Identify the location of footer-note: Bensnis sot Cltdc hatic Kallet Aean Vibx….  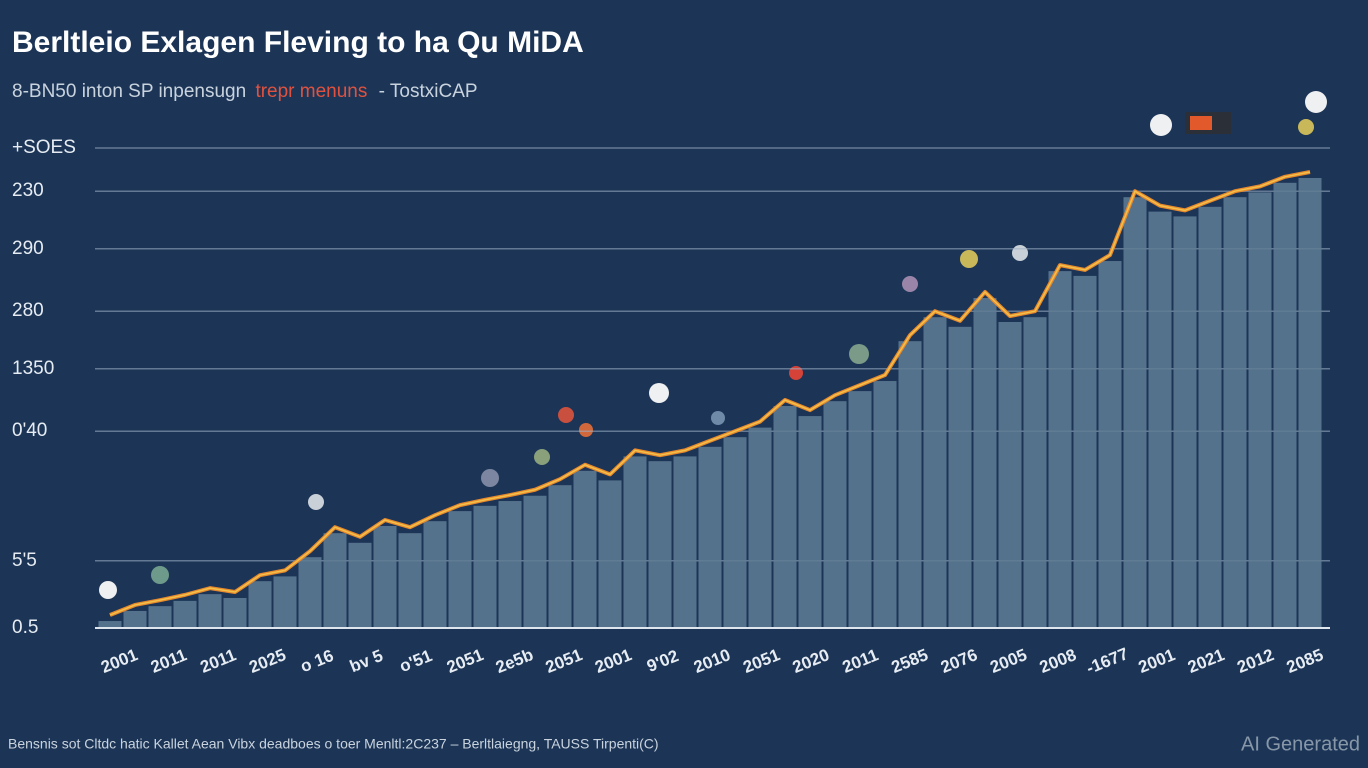
(333, 744).